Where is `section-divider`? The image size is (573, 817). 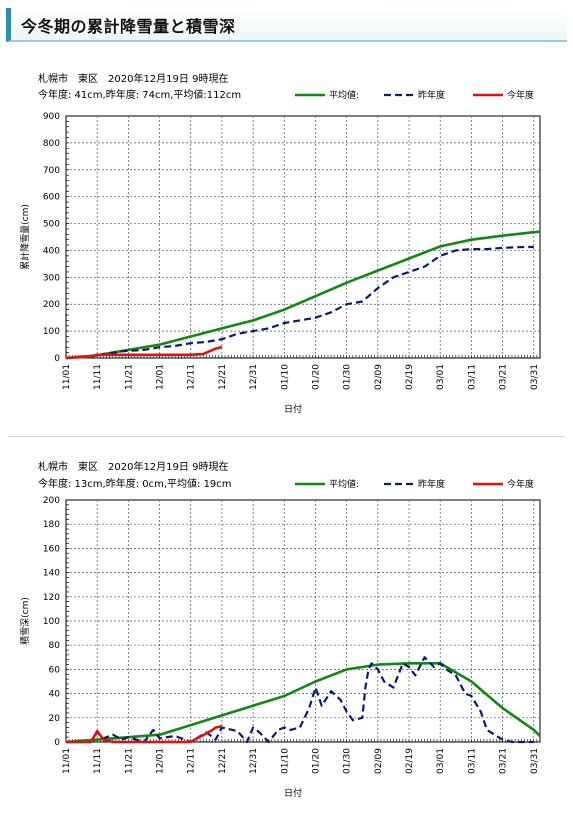
section-divider is located at coordinates (286, 436).